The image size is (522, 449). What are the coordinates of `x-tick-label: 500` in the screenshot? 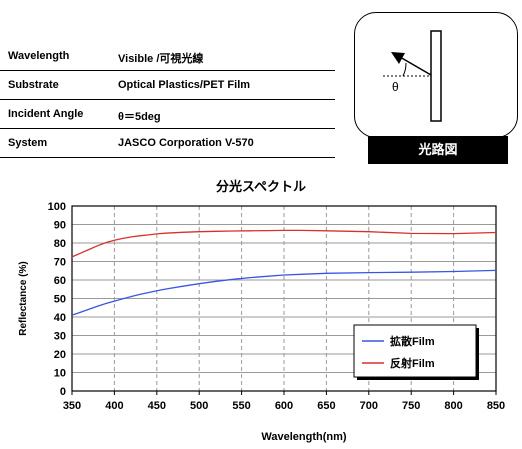 It's located at (199, 406).